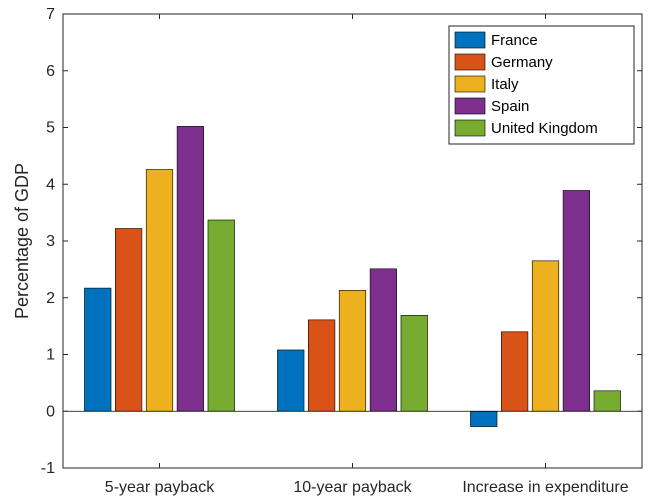 This screenshot has height=503, width=657. What do you see at coordinates (50, 298) in the screenshot?
I see `y-tick-label: 2` at bounding box center [50, 298].